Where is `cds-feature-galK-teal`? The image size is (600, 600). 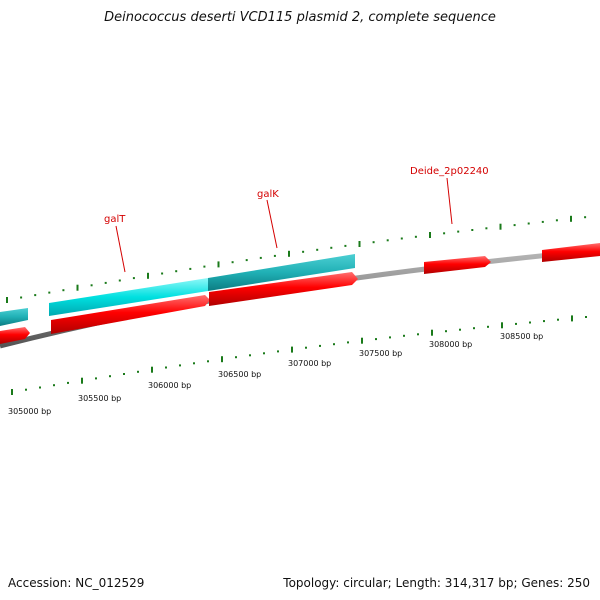
cds-feature-galK-teal is located at coordinates (281, 272).